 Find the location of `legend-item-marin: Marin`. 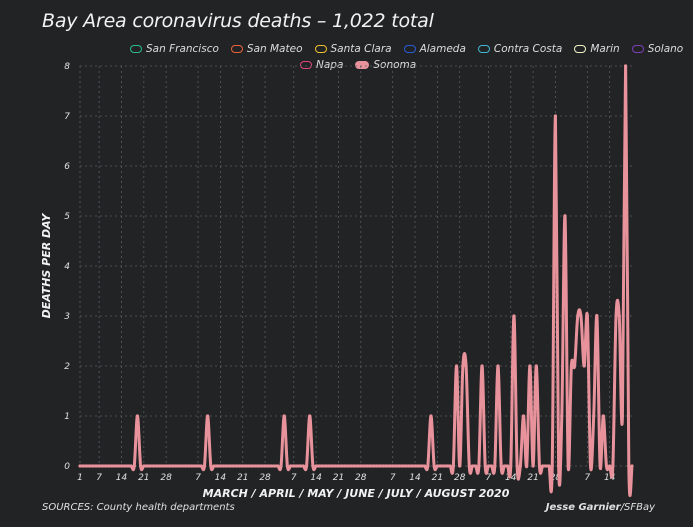

legend-item-marin: Marin is located at coordinates (597, 49).